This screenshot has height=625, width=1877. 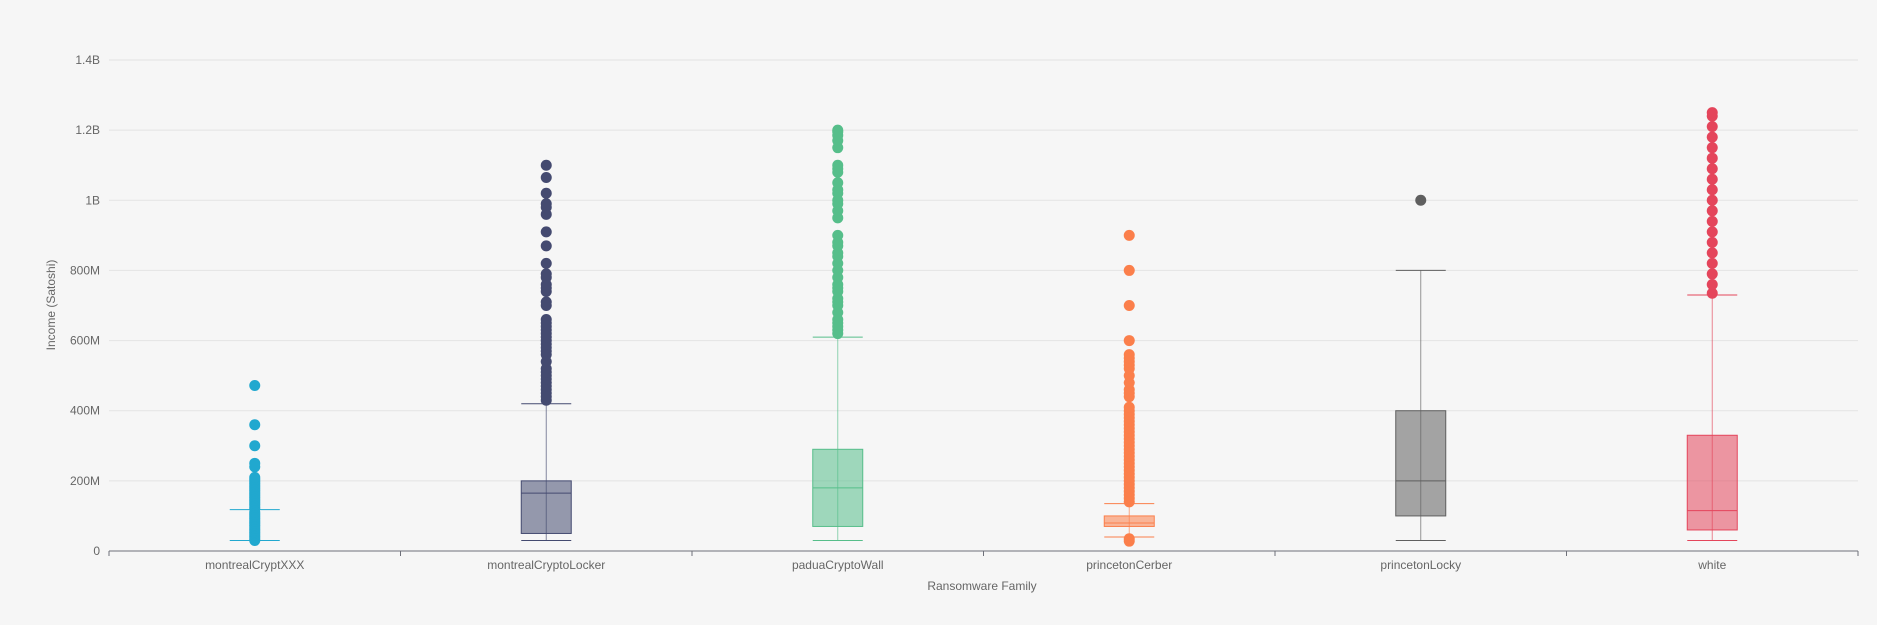 I want to click on x-tick-label: paduaCryptoWall, so click(x=838, y=565).